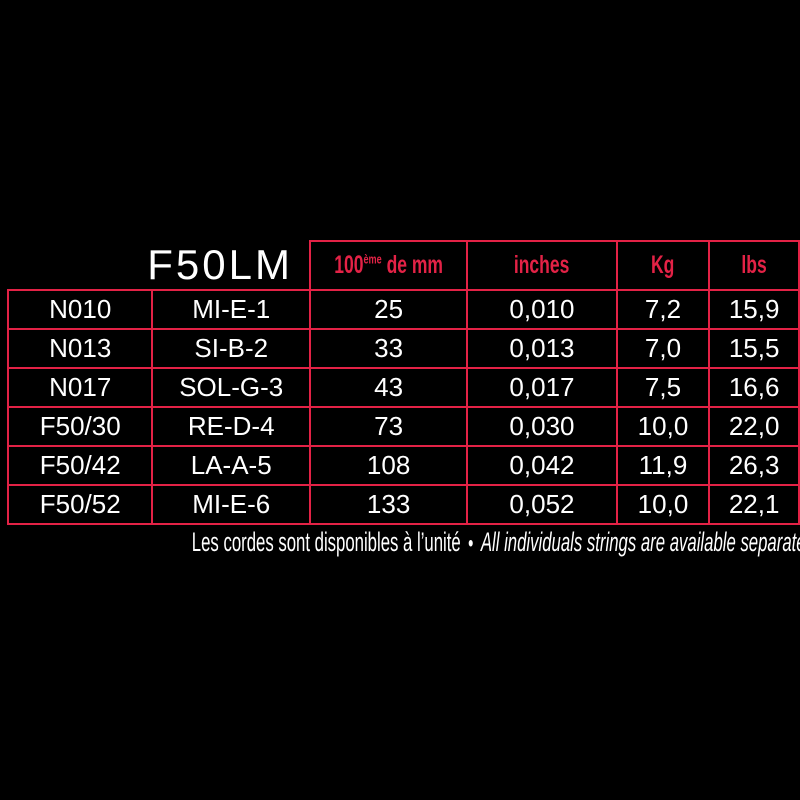  Describe the element at coordinates (231, 504) in the screenshot. I see `cell-note: MI-E-6` at that location.